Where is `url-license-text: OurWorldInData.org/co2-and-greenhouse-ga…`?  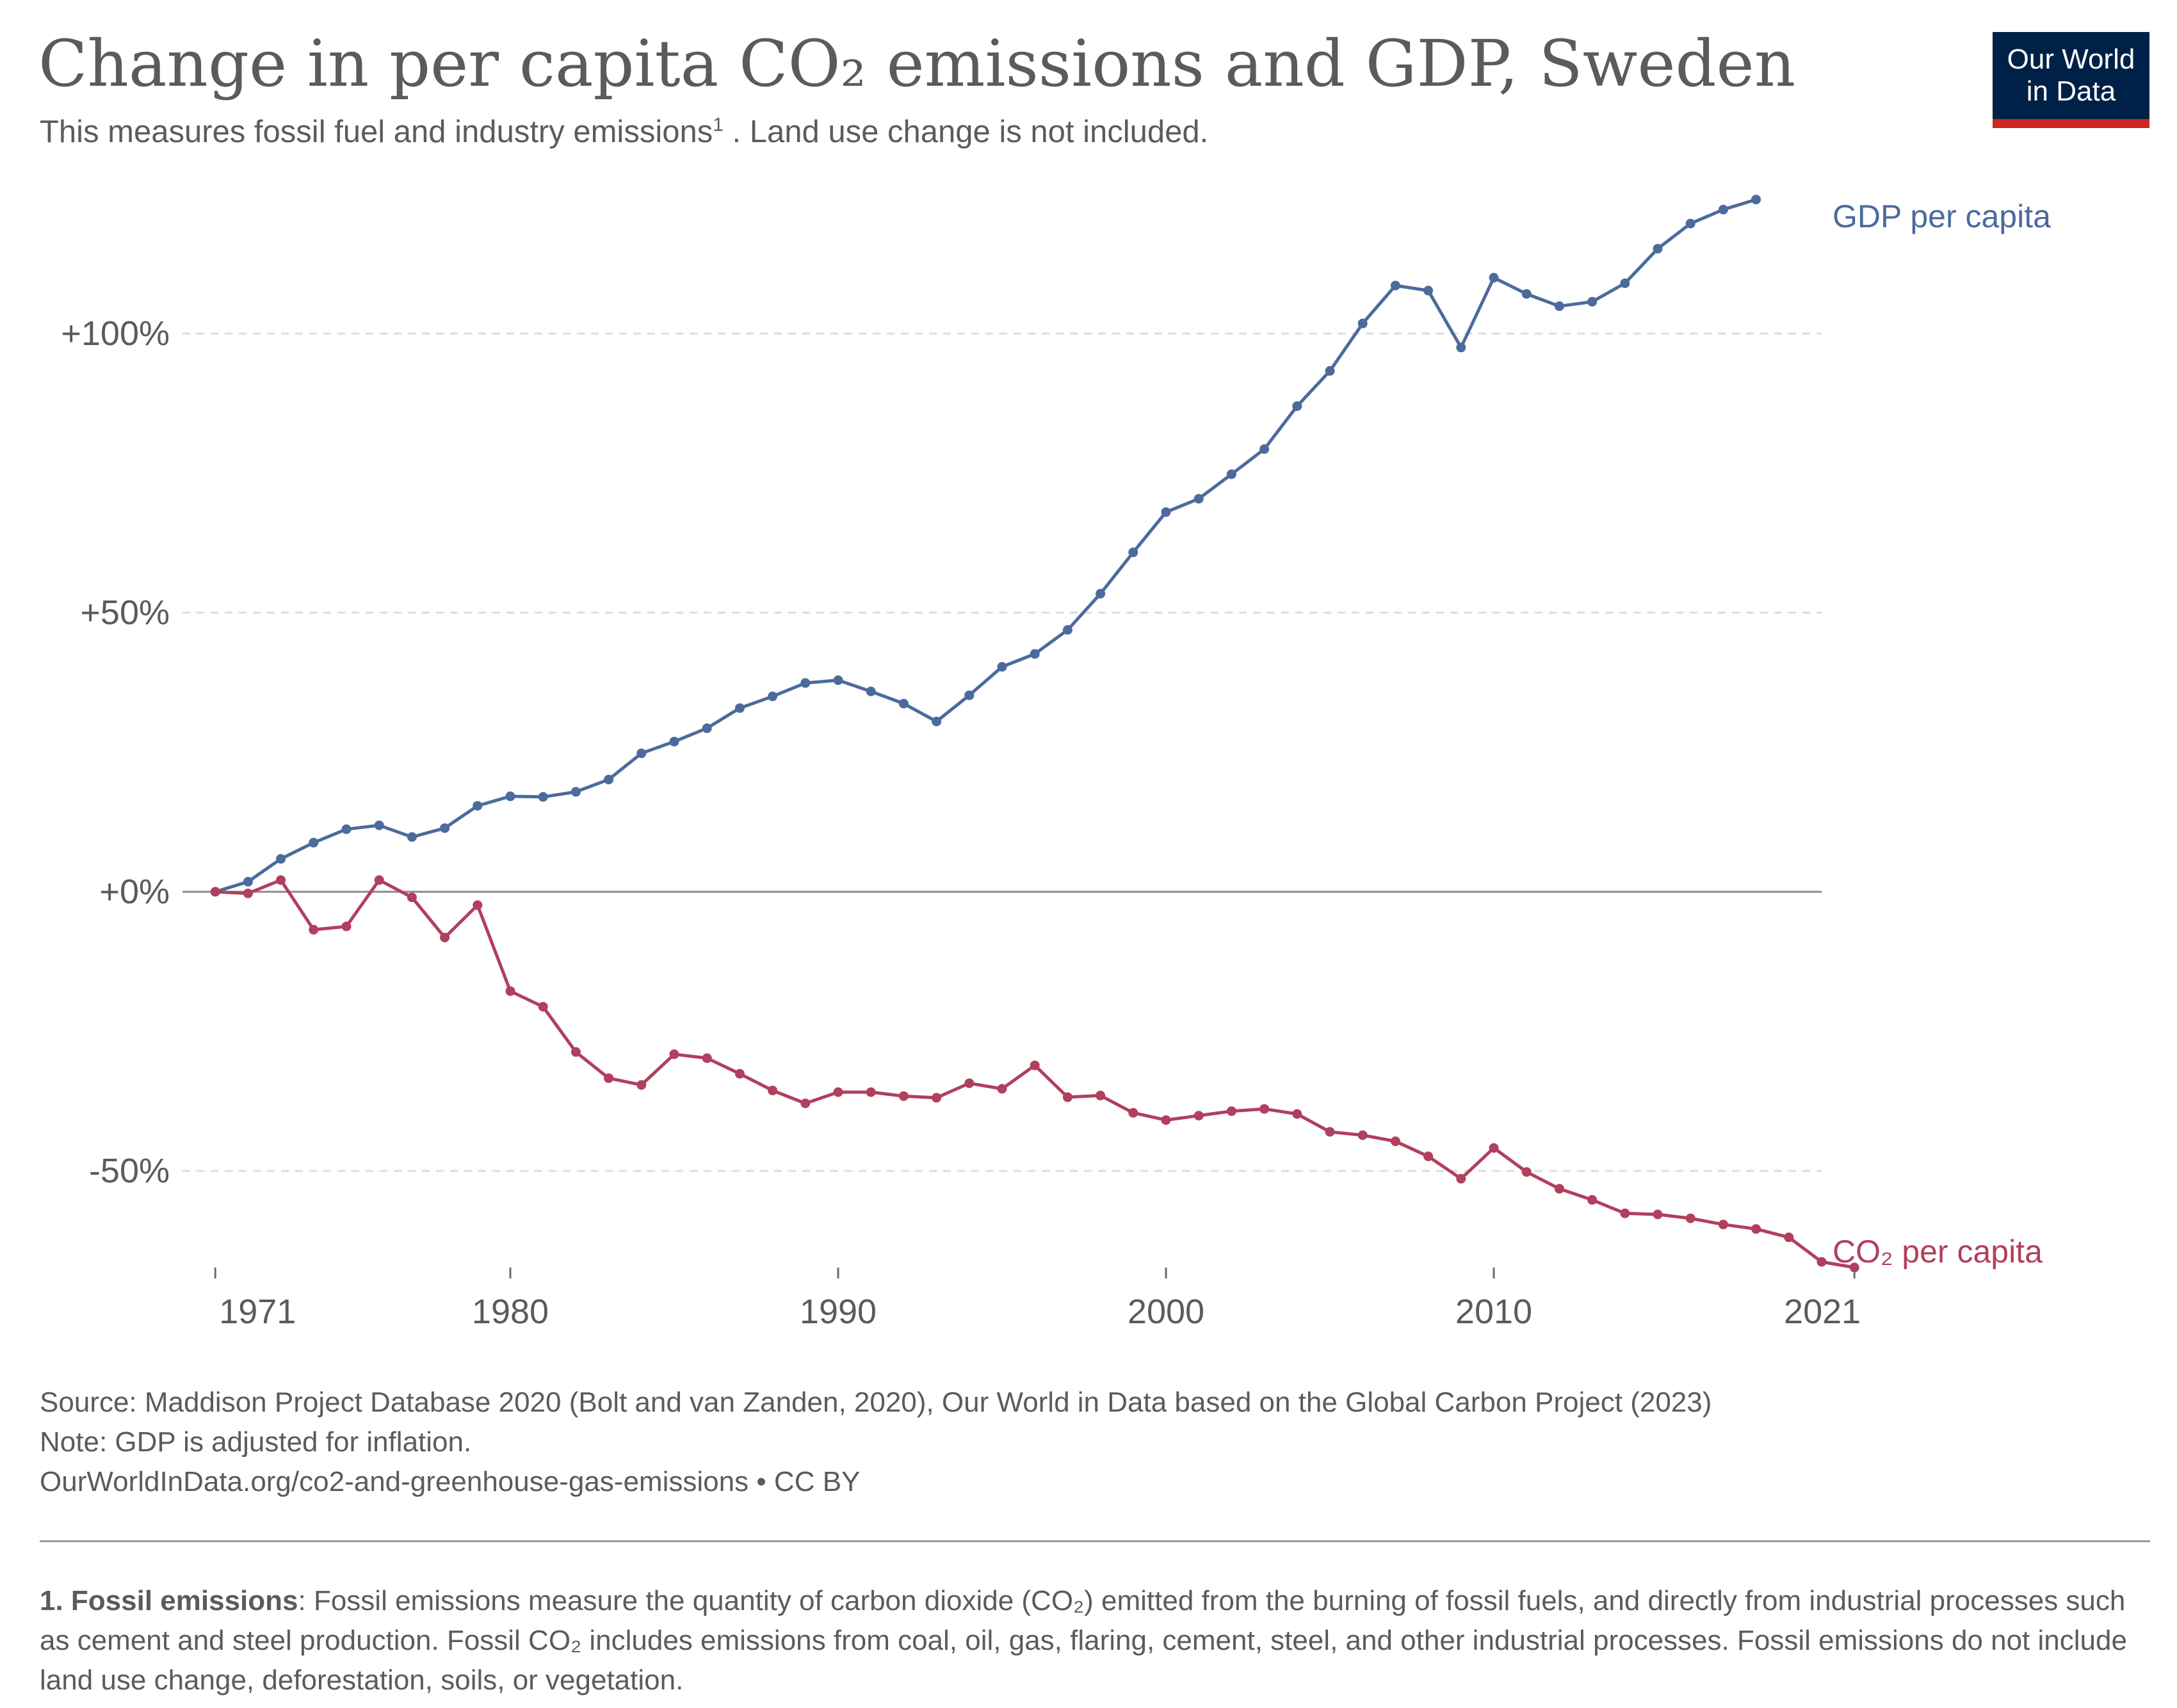
url-license-text: OurWorldInData.org/co2-and-greenhouse-ga… is located at coordinates (450, 1481).